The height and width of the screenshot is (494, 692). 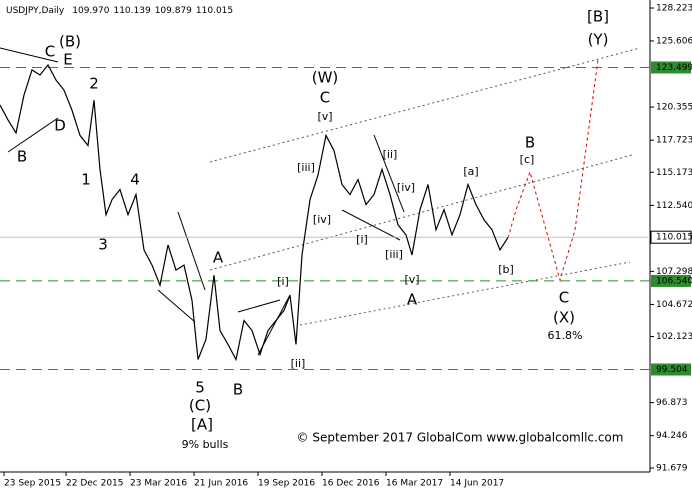 What do you see at coordinates (135, 180) in the screenshot?
I see `wave-label: 4` at bounding box center [135, 180].